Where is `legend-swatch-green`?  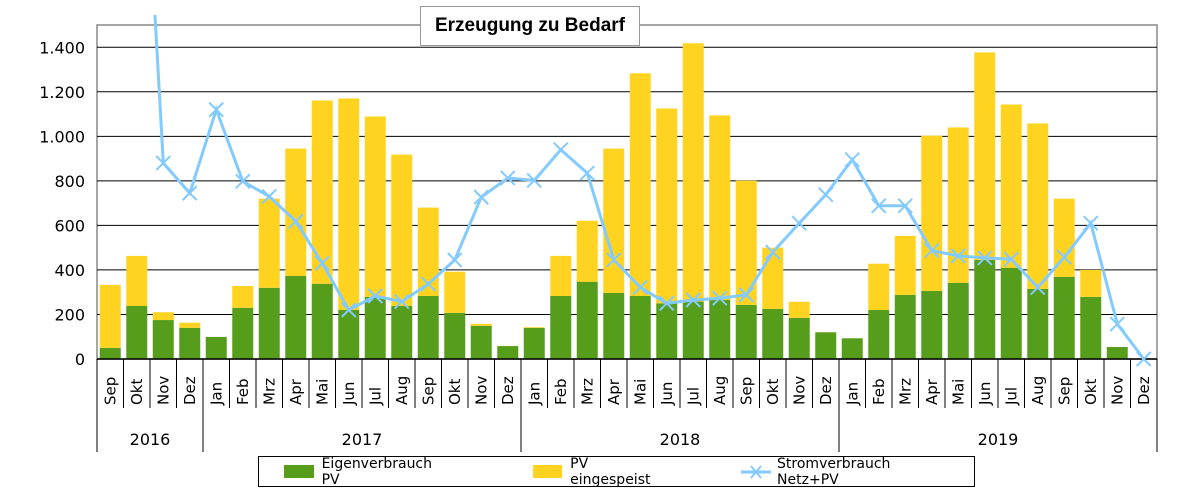
legend-swatch-green is located at coordinates (299, 471).